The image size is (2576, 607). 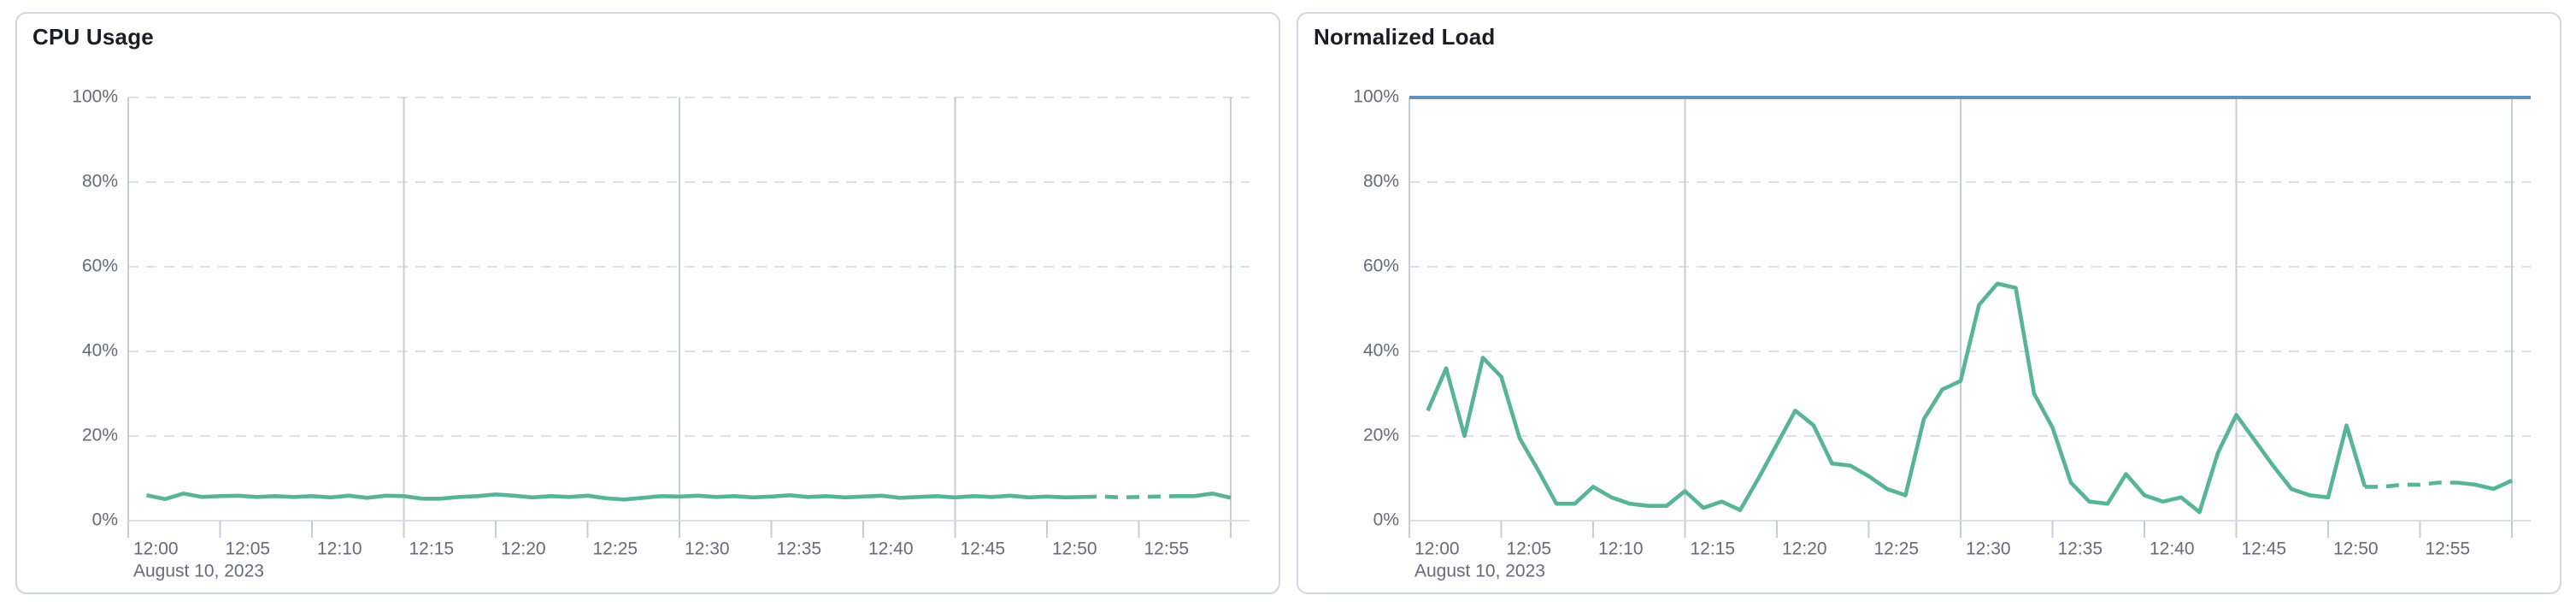 What do you see at coordinates (93, 37) in the screenshot?
I see `chart-title-cpu-usage: CPU Usage` at bounding box center [93, 37].